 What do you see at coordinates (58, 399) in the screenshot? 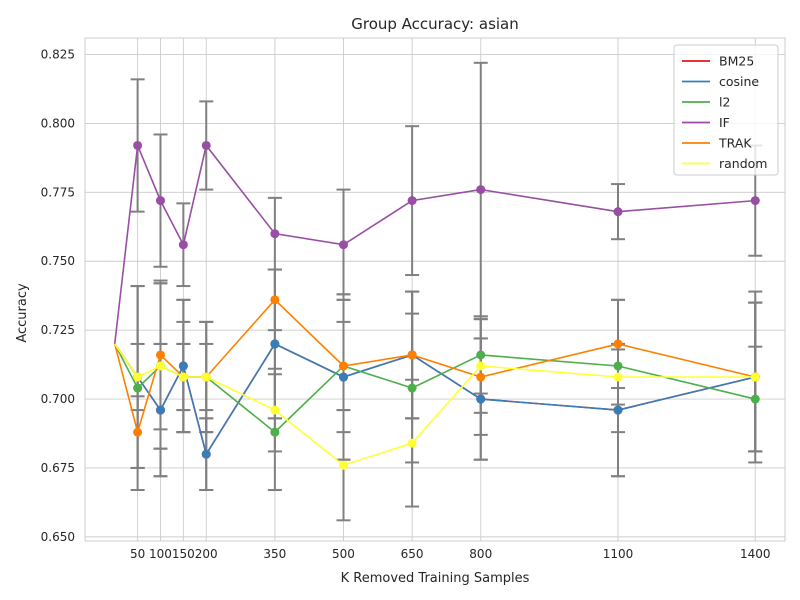
I see `y-tick-label: 0.700` at bounding box center [58, 399].